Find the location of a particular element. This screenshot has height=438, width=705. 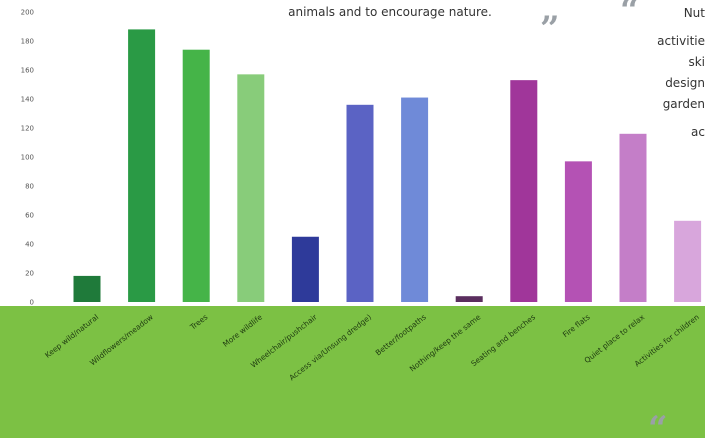

y-tick-label: 20 is located at coordinates (29, 274).